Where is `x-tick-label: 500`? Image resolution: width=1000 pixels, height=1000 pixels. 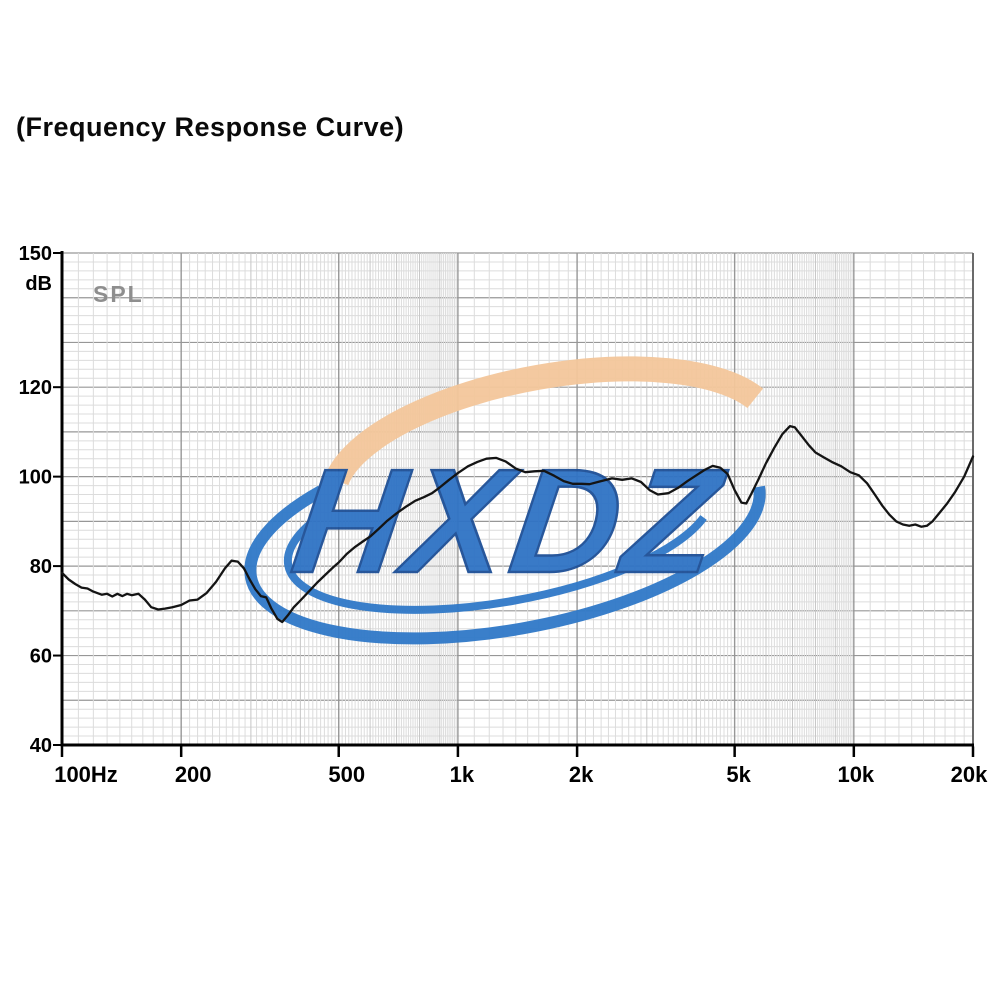 x-tick-label: 500 is located at coordinates (346, 774).